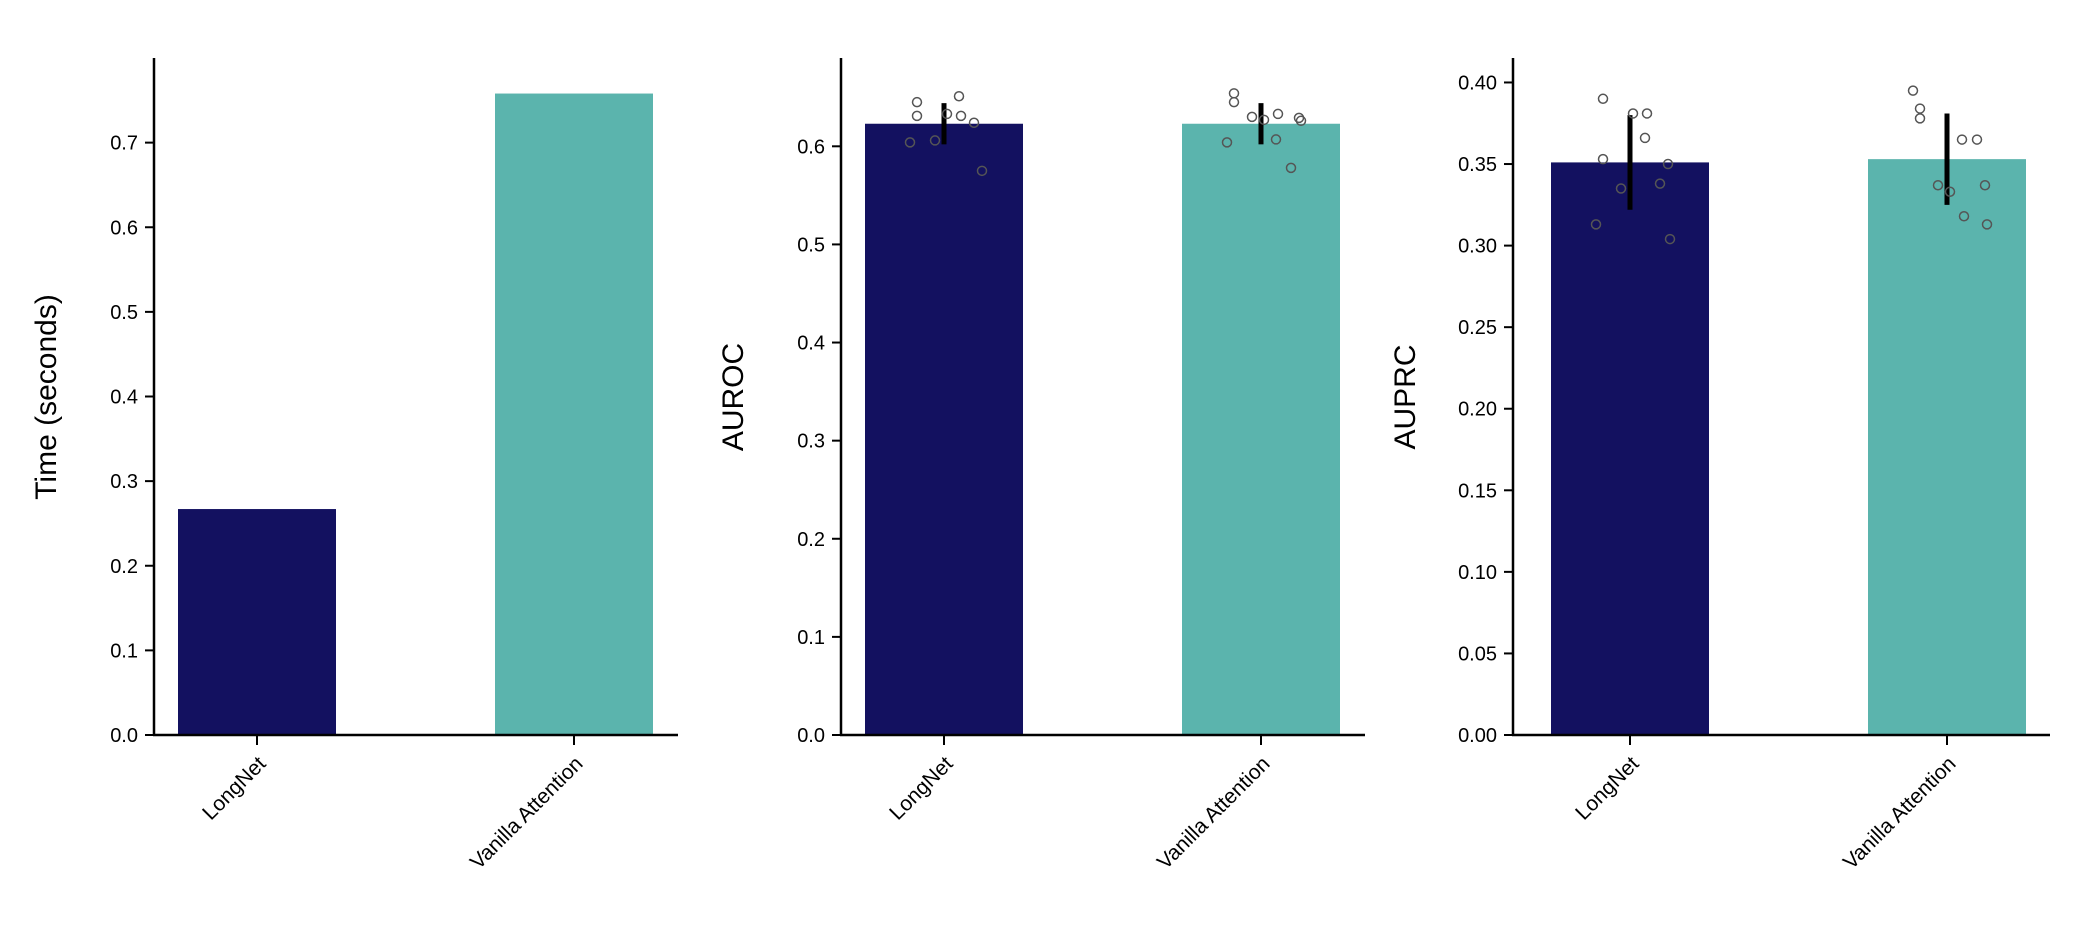  What do you see at coordinates (1477, 83) in the screenshot?
I see `y-tick-label: 0.40` at bounding box center [1477, 83].